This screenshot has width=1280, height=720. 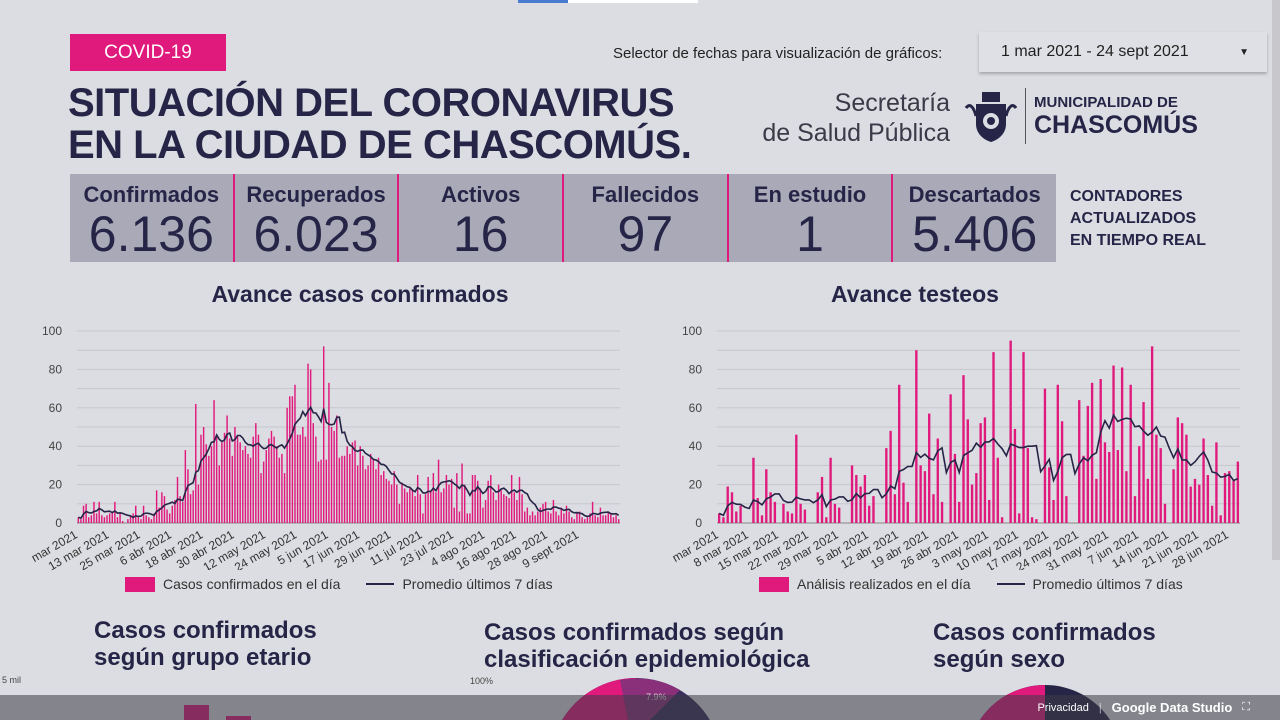 I want to click on counters-note: CONTADORES ACTUALIZADOS EN TIEMPO REAL, so click(x=1138, y=219).